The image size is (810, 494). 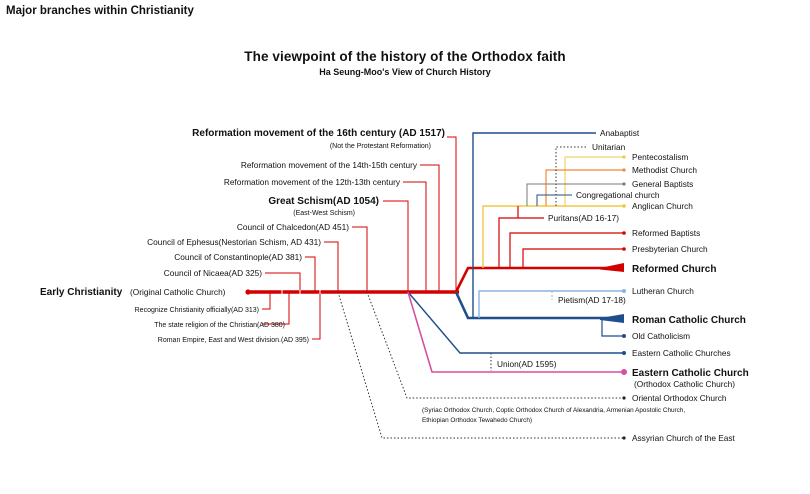 What do you see at coordinates (670, 249) in the screenshot?
I see `label-presbyterian: Presbyterian Church` at bounding box center [670, 249].